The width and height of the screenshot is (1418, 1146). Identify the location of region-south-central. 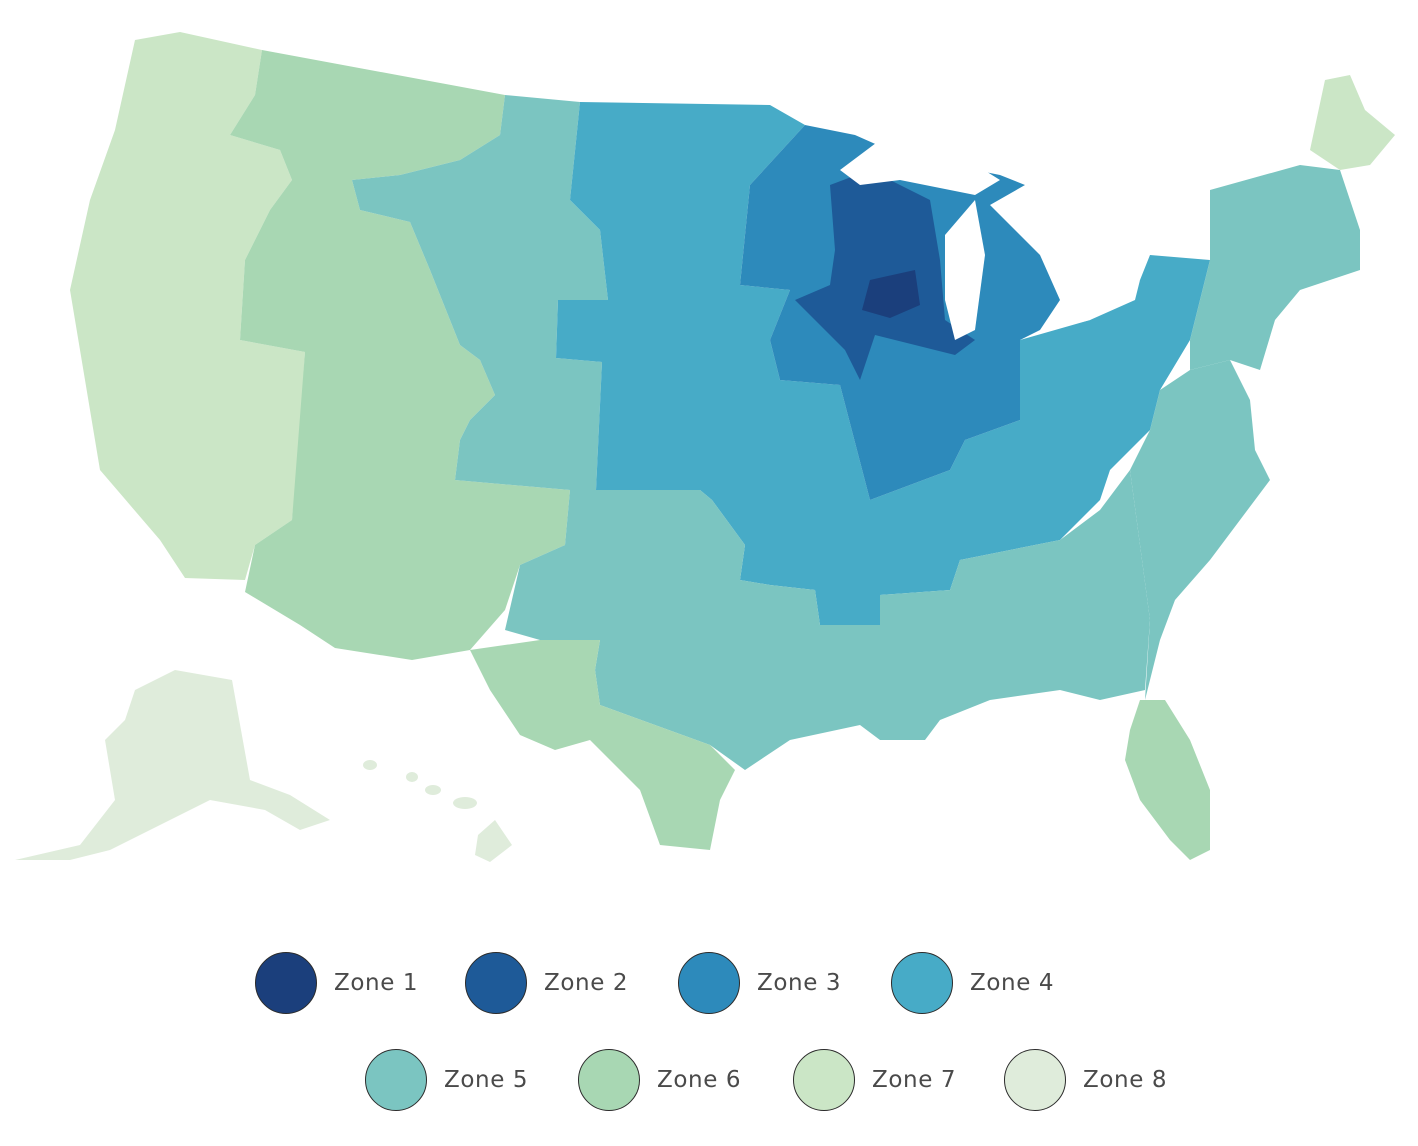
(827, 620).